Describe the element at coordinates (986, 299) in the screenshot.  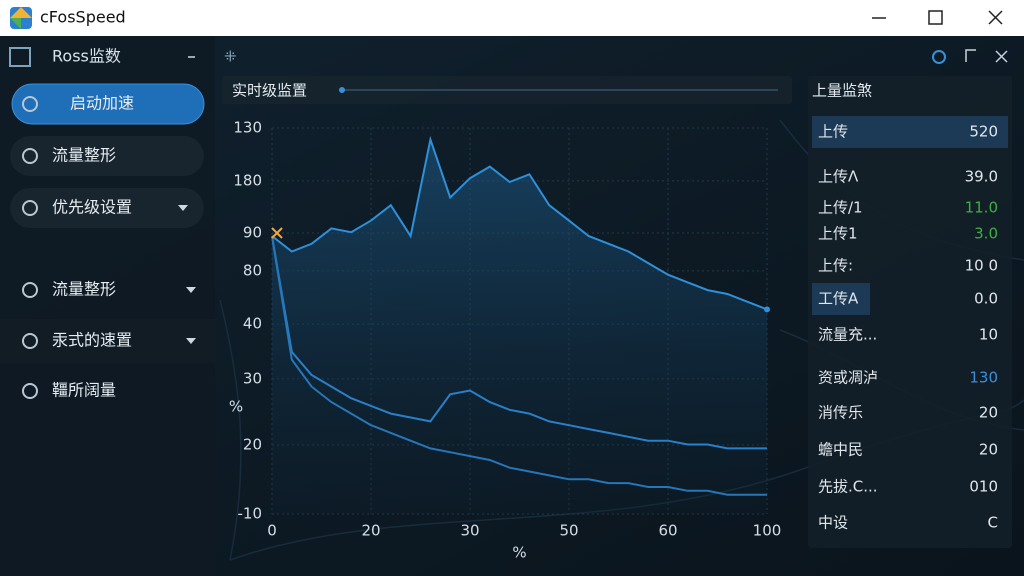
I see `stat-value: 0.0` at that location.